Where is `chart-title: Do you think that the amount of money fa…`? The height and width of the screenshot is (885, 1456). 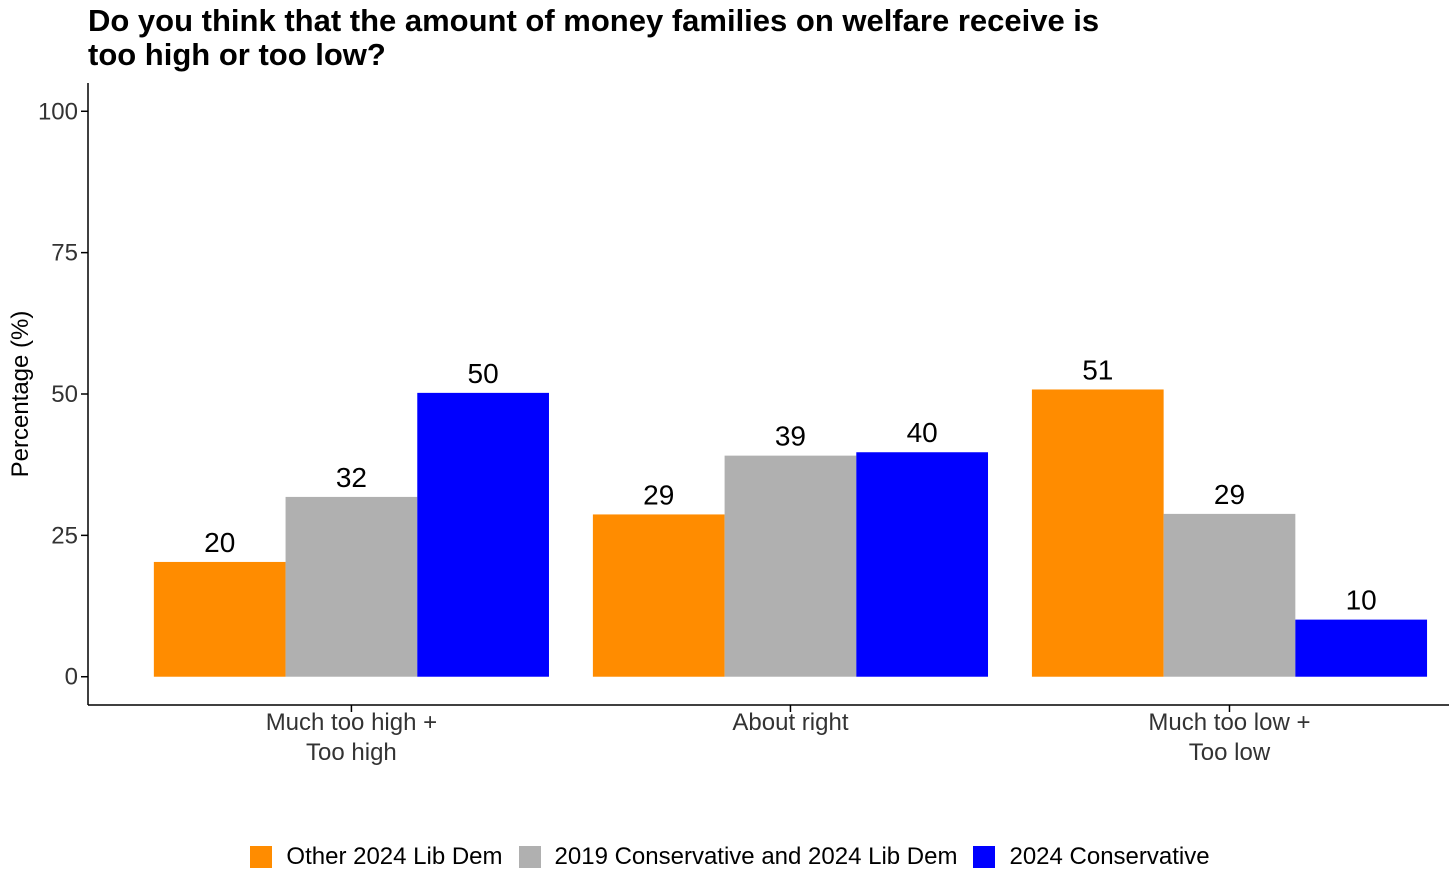 chart-title: Do you think that the amount of money fa… is located at coordinates (738, 38).